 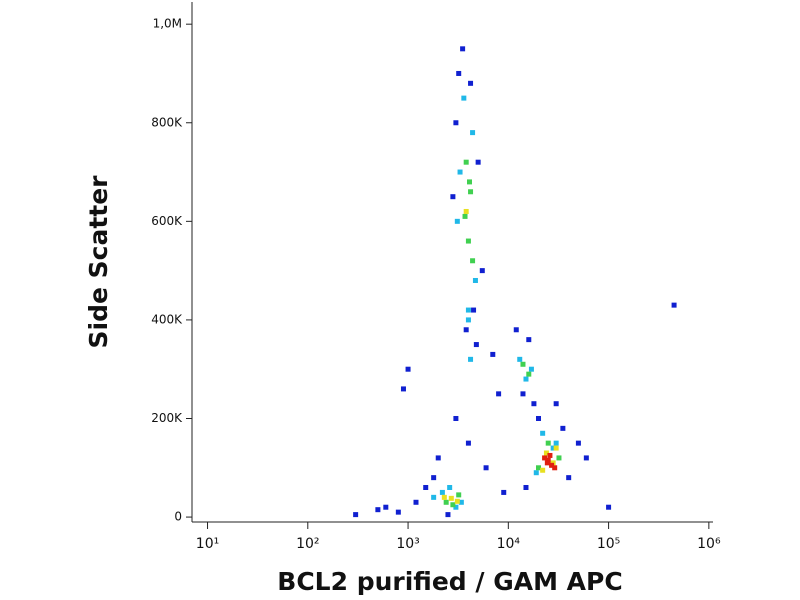 I want to click on y-tick-label: 400K, so click(x=167, y=319).